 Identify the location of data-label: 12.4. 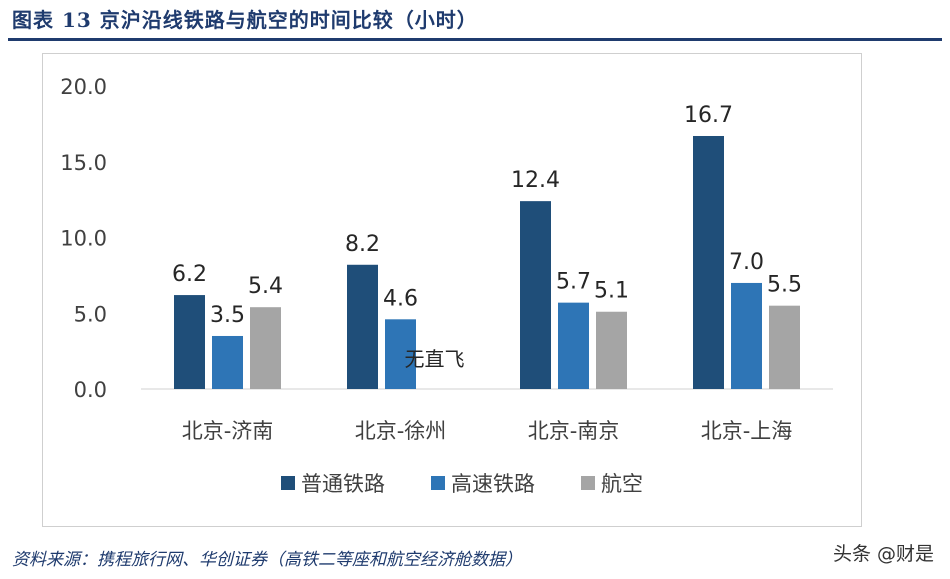
(535, 180).